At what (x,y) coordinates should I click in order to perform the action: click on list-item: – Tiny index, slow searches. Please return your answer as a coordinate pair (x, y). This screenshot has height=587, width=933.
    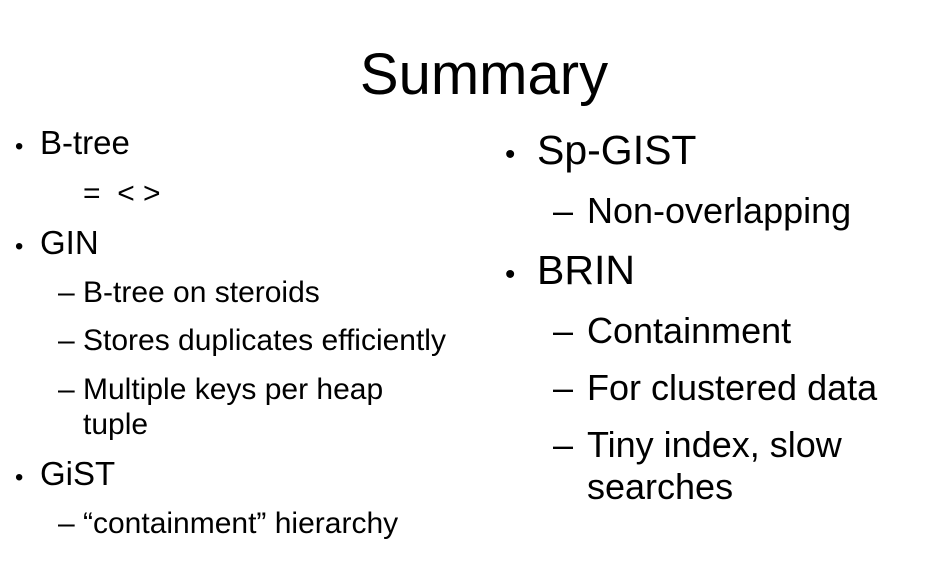
    Looking at the image, I should click on (717, 466).